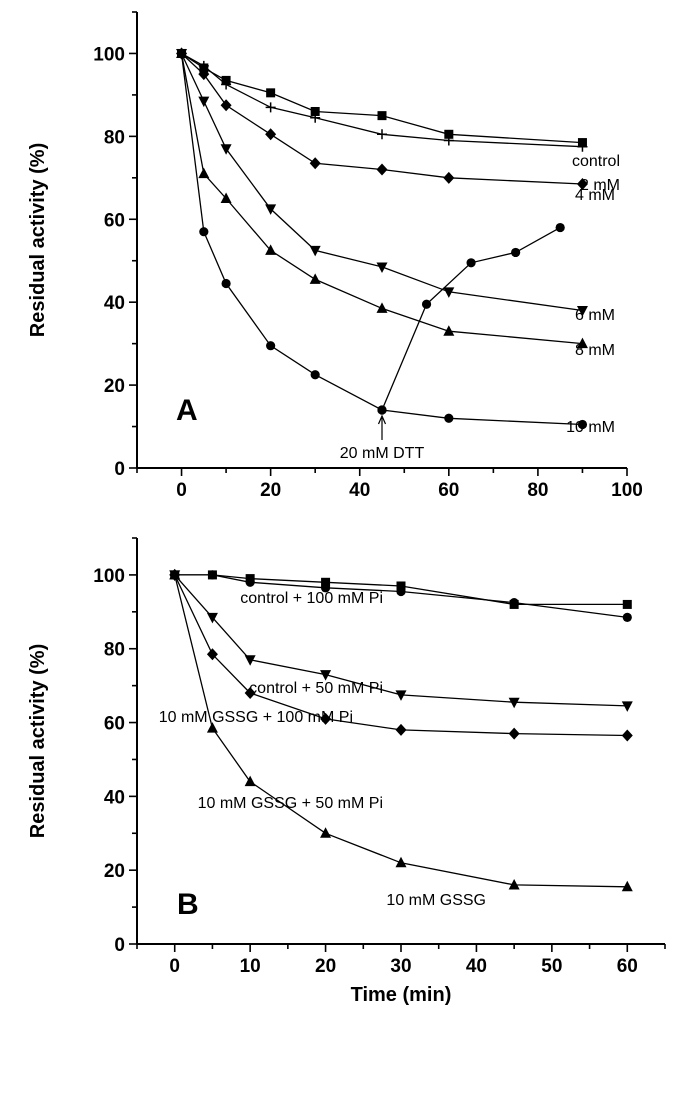  What do you see at coordinates (181, 490) in the screenshot?
I see `panel-a-x-tick-label: 0` at bounding box center [181, 490].